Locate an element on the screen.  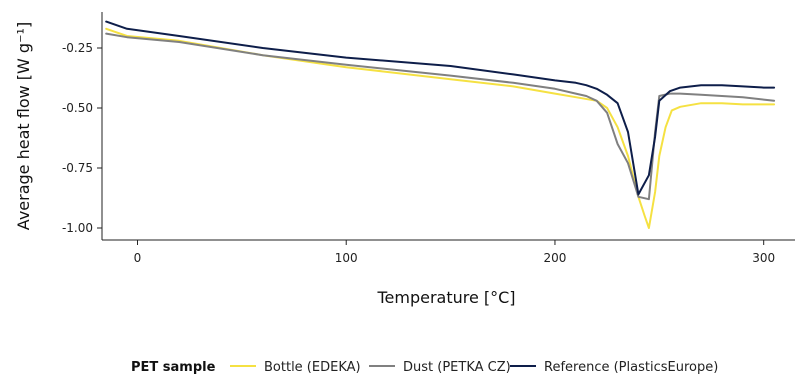
y-tick-label: -0.25 is located at coordinates (77, 48).